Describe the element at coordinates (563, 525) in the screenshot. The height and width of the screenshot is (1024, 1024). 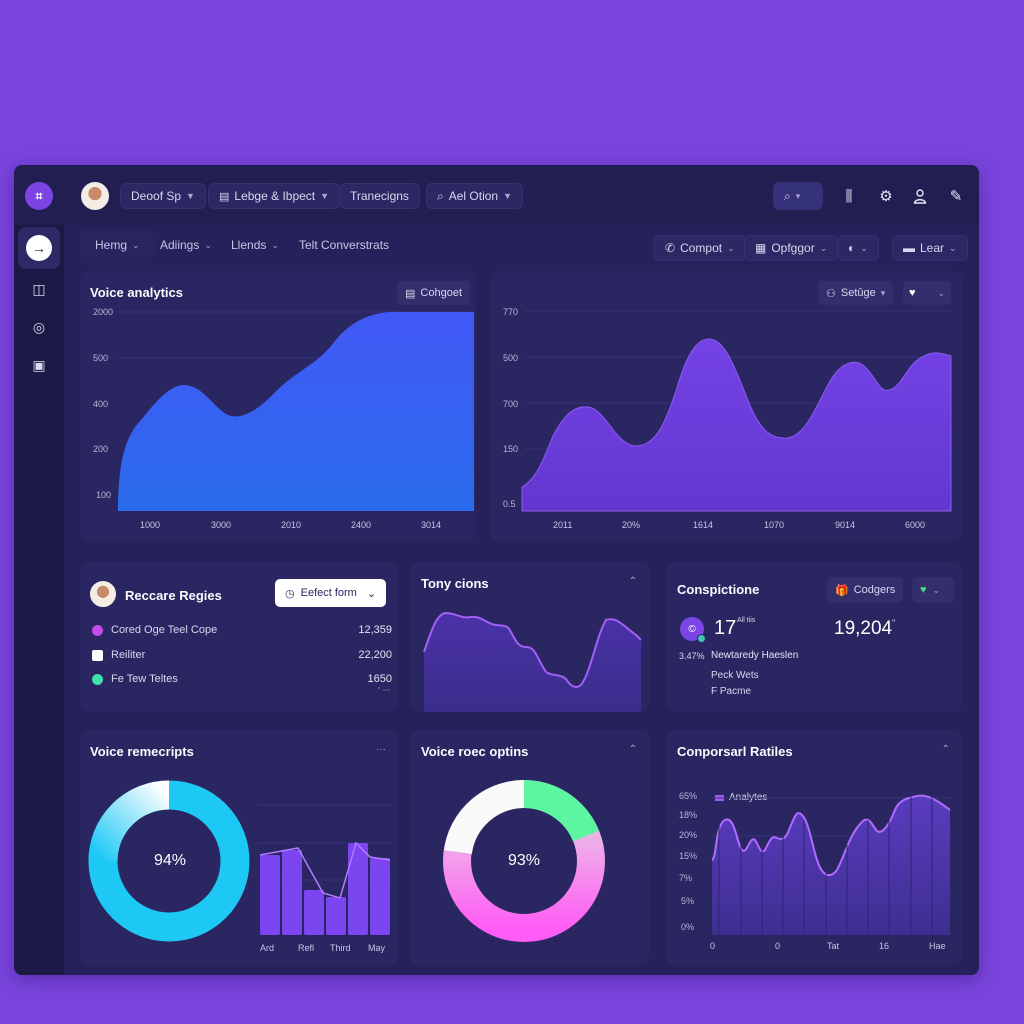
I see `x-tick: 2011` at that location.